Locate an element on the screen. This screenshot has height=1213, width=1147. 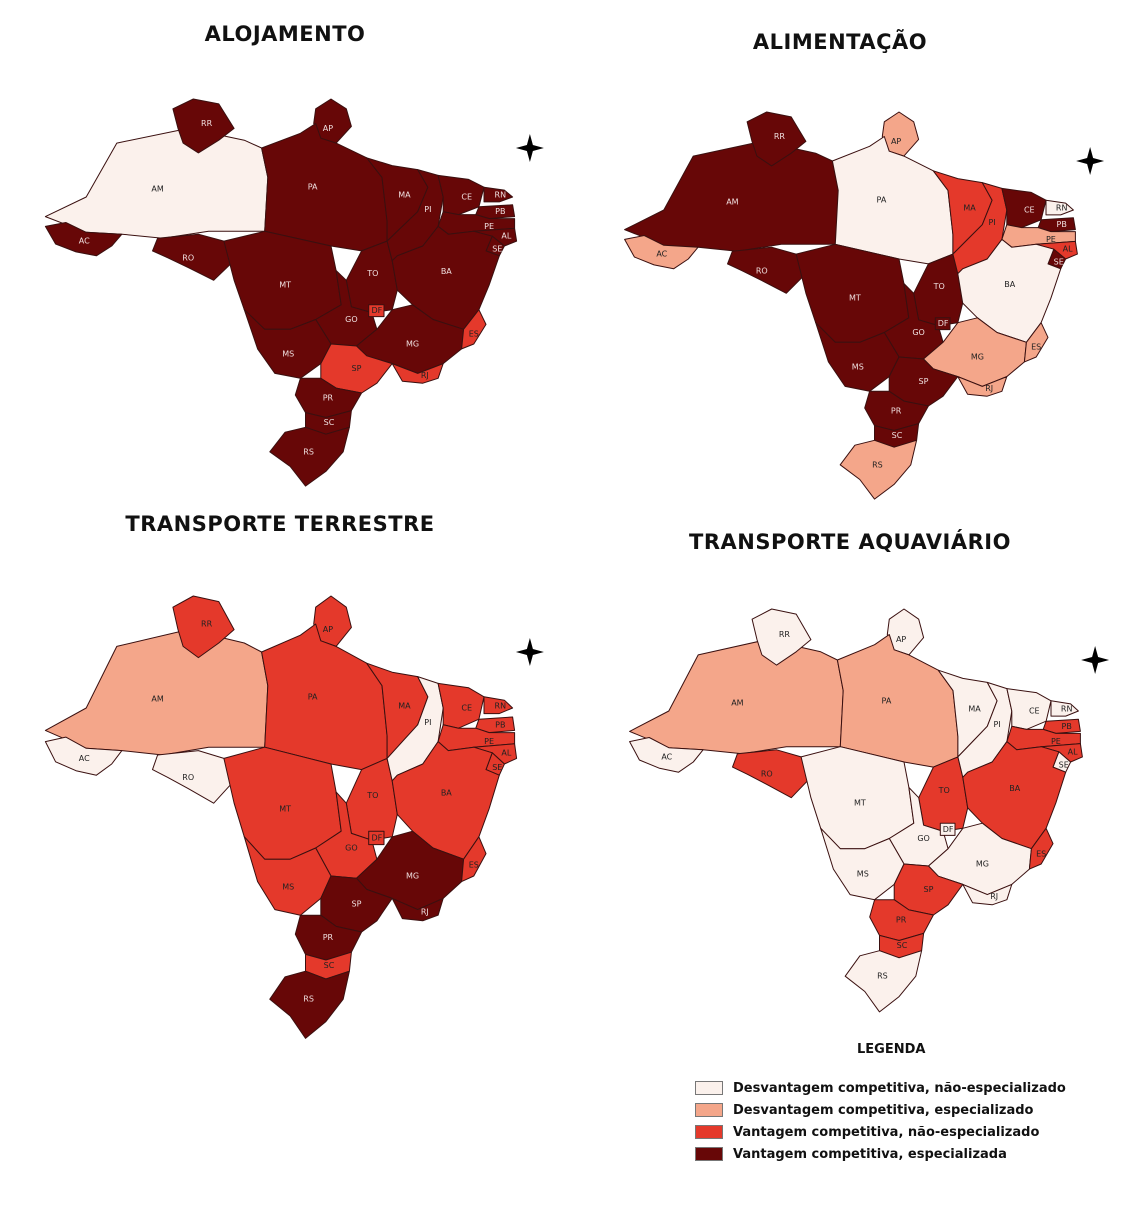
legend-label: Desvantagem competitiva, especializado is located at coordinates (883, 1110).